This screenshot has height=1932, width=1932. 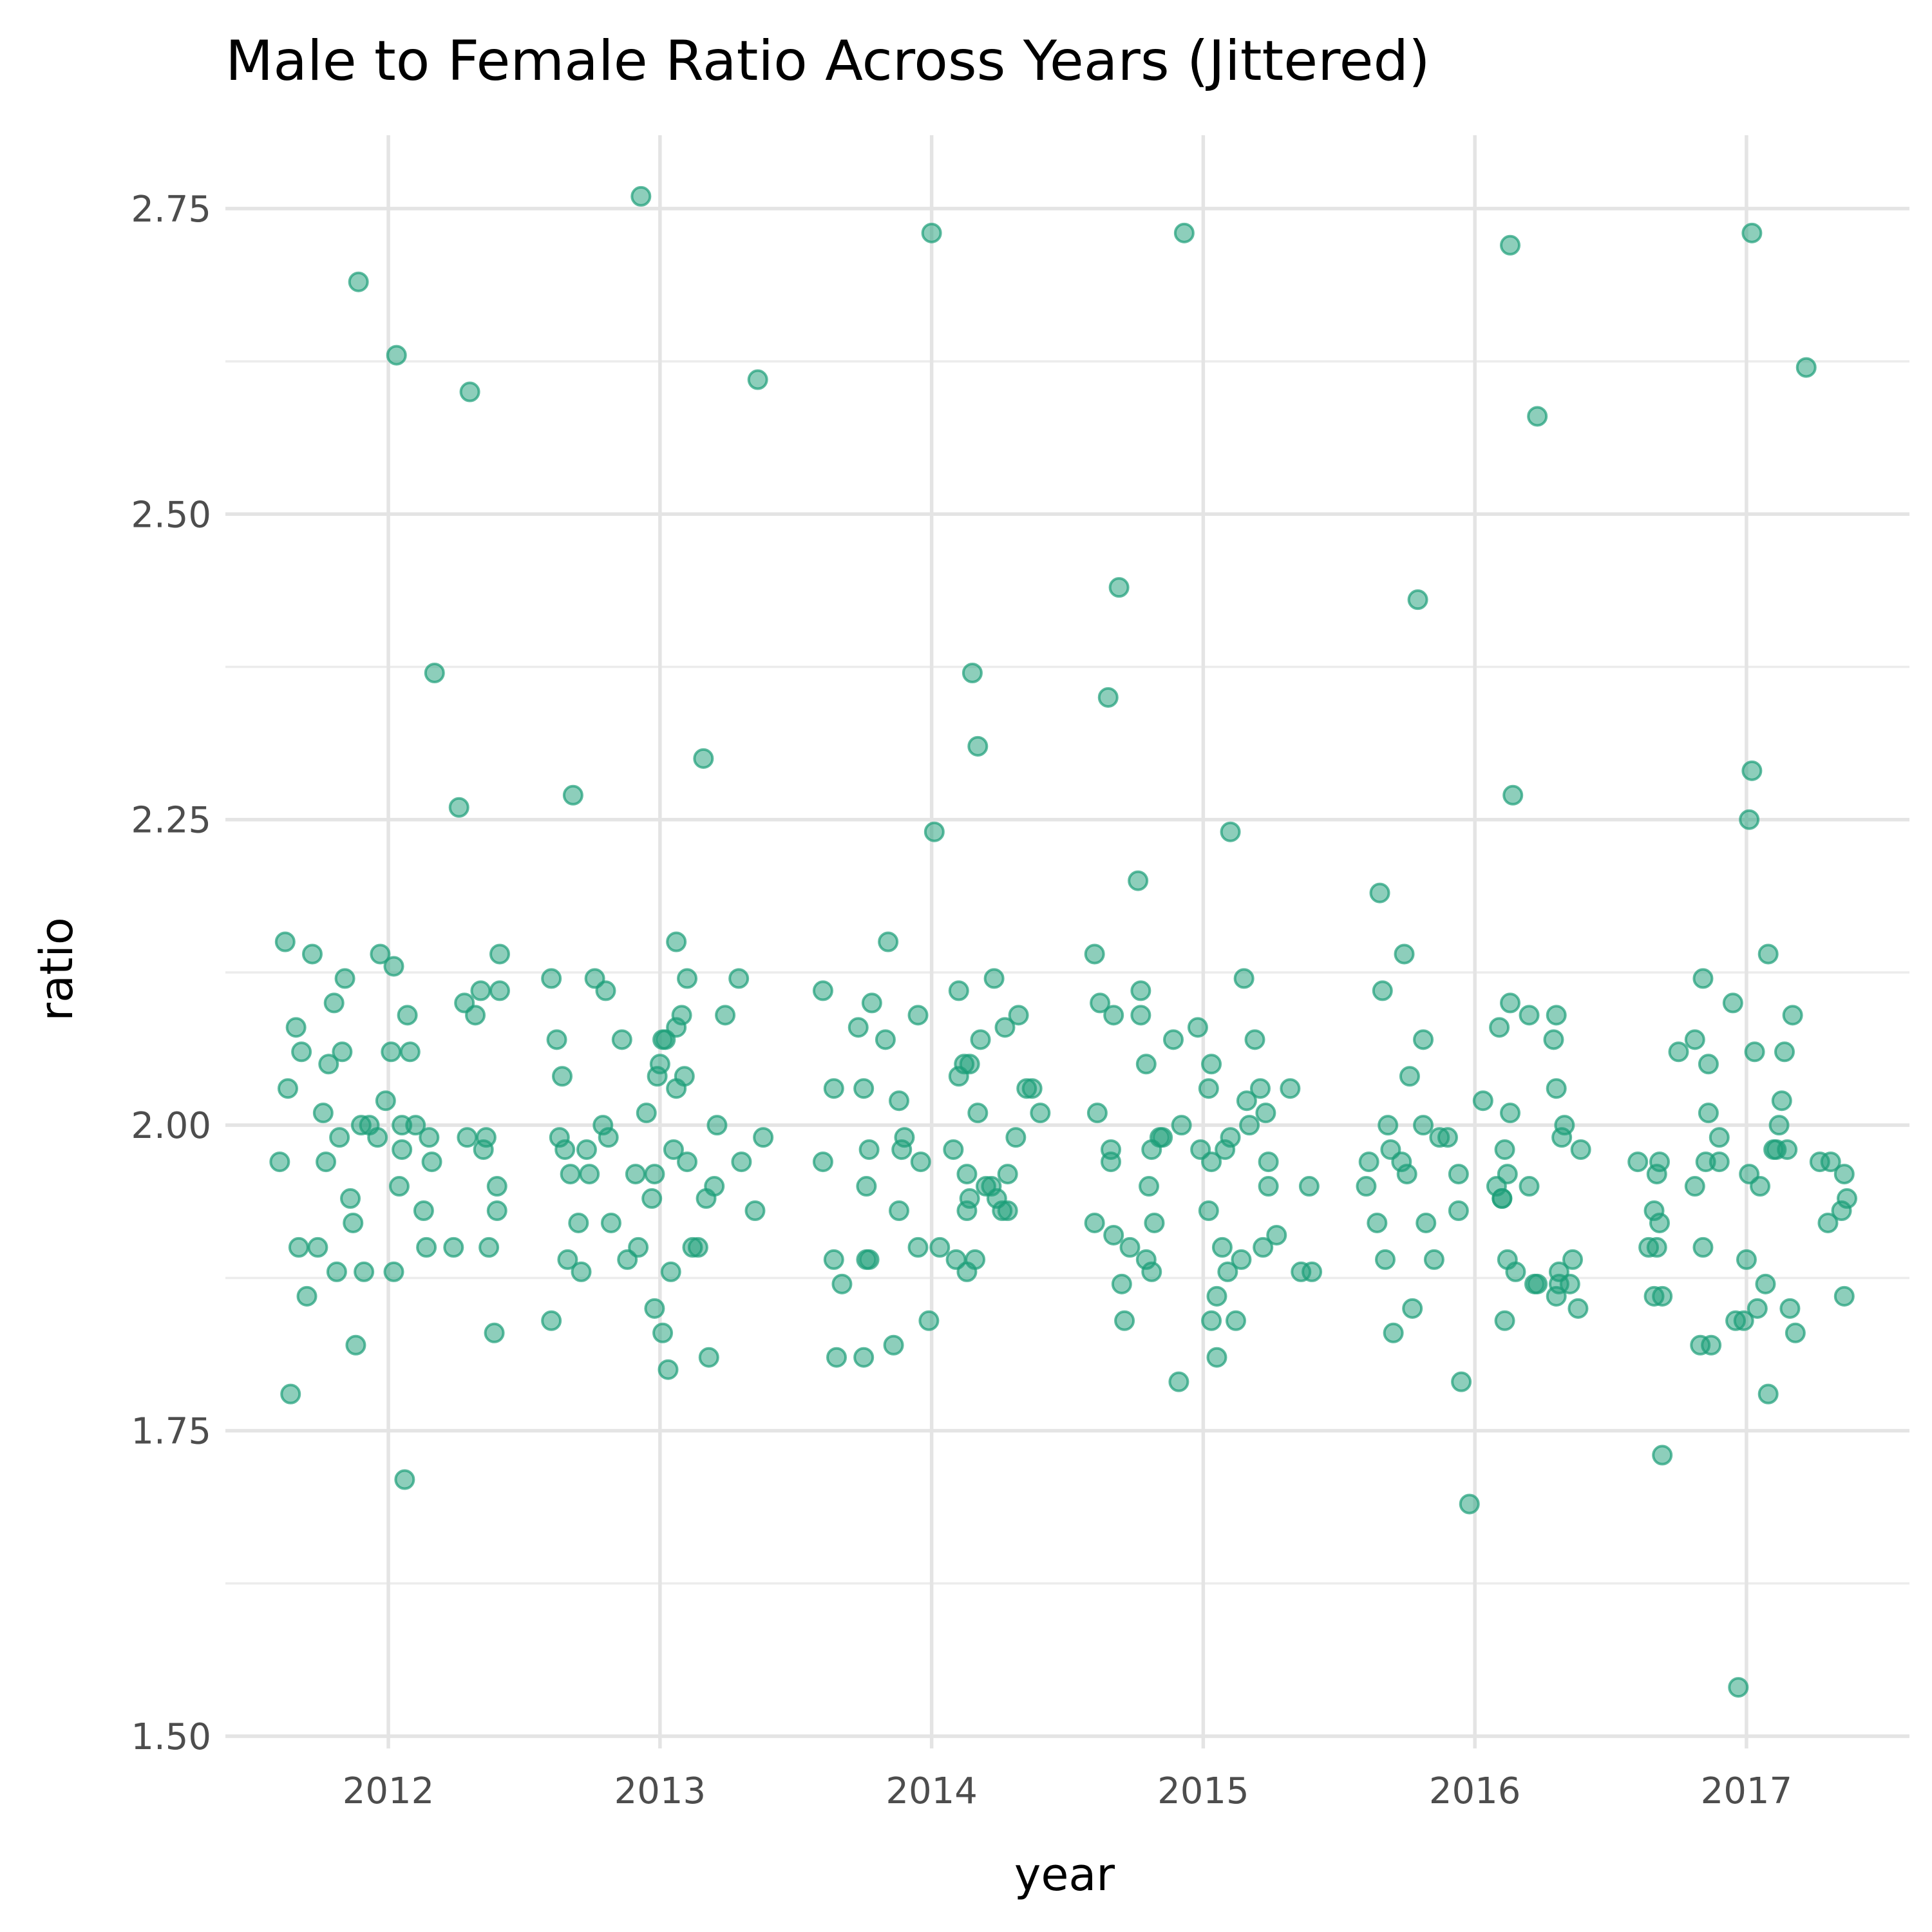 What do you see at coordinates (171, 1737) in the screenshot?
I see `y-tick-label: 1.50` at bounding box center [171, 1737].